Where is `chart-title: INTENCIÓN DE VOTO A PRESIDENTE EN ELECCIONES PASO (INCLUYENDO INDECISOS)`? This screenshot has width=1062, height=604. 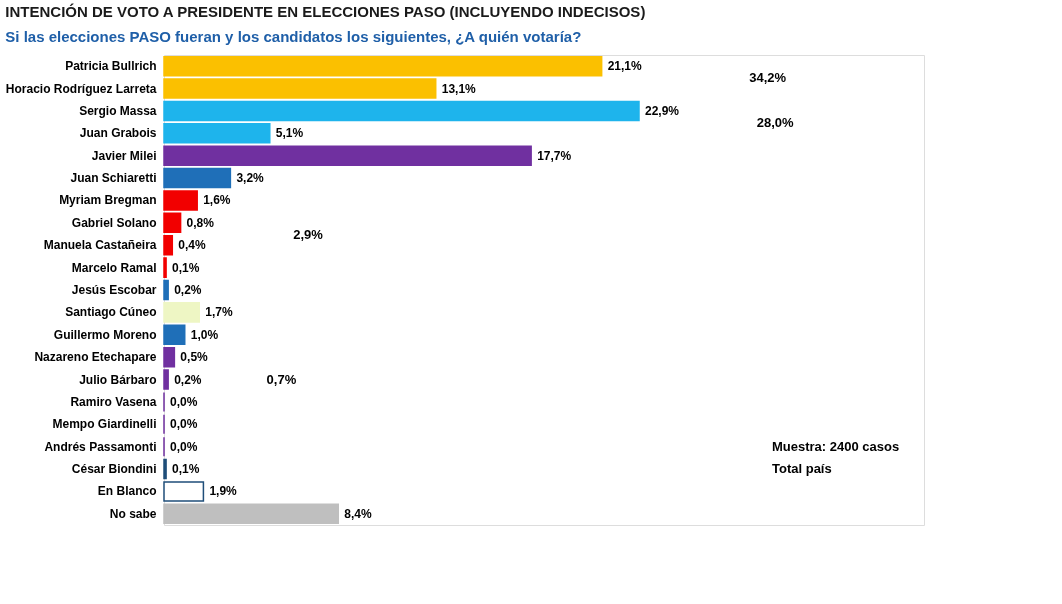 chart-title: INTENCIÓN DE VOTO A PRESIDENTE EN ELECCIONES PASO (INCLUYENDO INDECISOS) is located at coordinates (325, 11).